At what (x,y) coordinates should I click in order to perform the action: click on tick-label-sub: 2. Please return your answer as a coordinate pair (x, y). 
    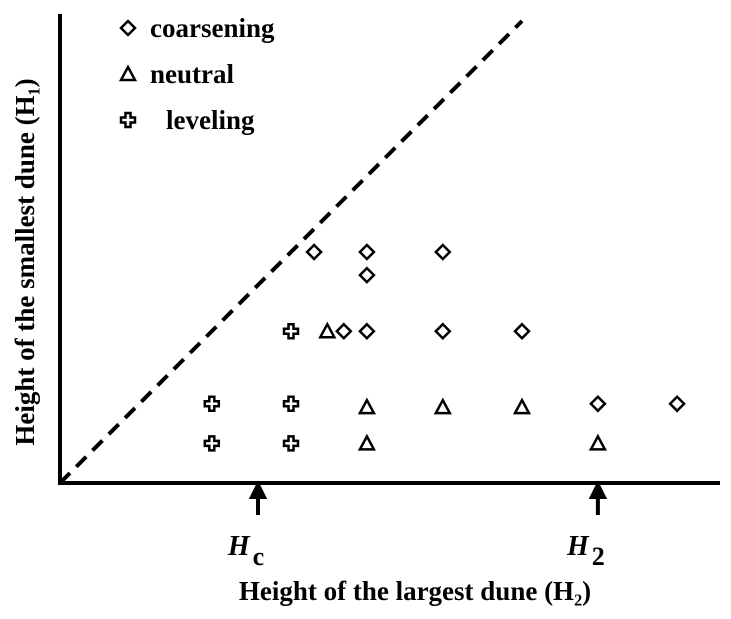
    Looking at the image, I should click on (598, 556).